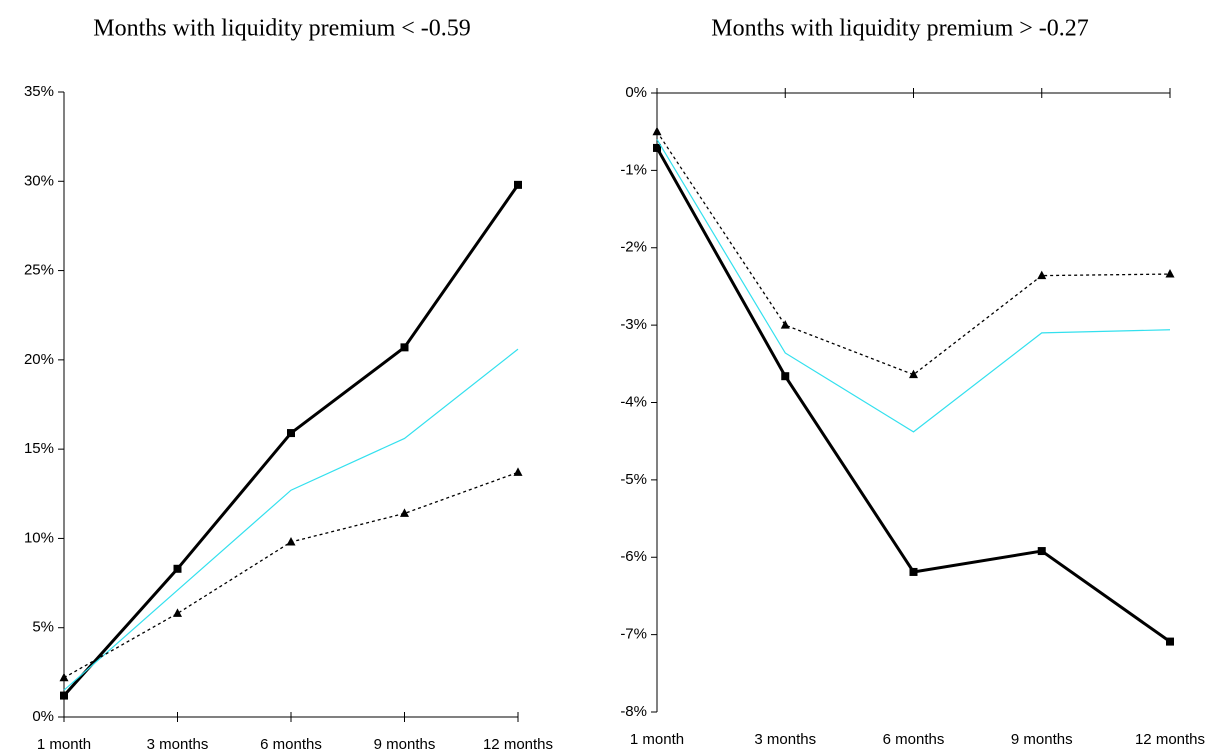 The height and width of the screenshot is (752, 1205). Describe the element at coordinates (39, 359) in the screenshot. I see `y-tick-label: 20%` at that location.